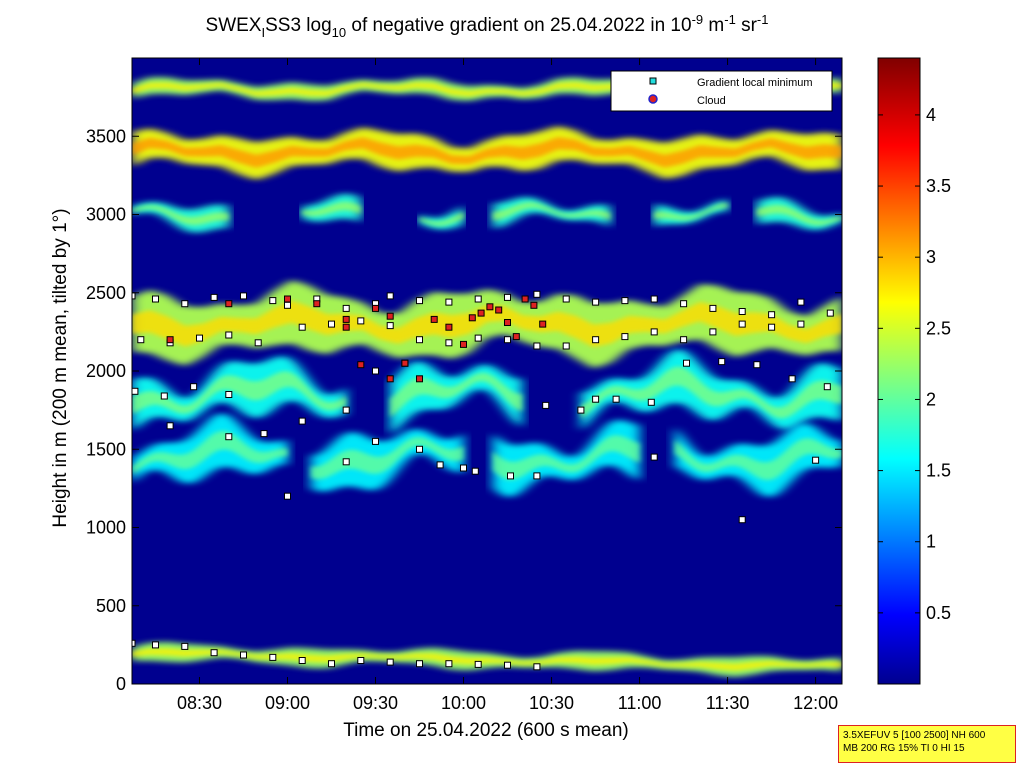 Image resolution: width=1023 pixels, height=767 pixels. What do you see at coordinates (653, 81) in the screenshot?
I see `legend-marker-gradient-min` at bounding box center [653, 81].